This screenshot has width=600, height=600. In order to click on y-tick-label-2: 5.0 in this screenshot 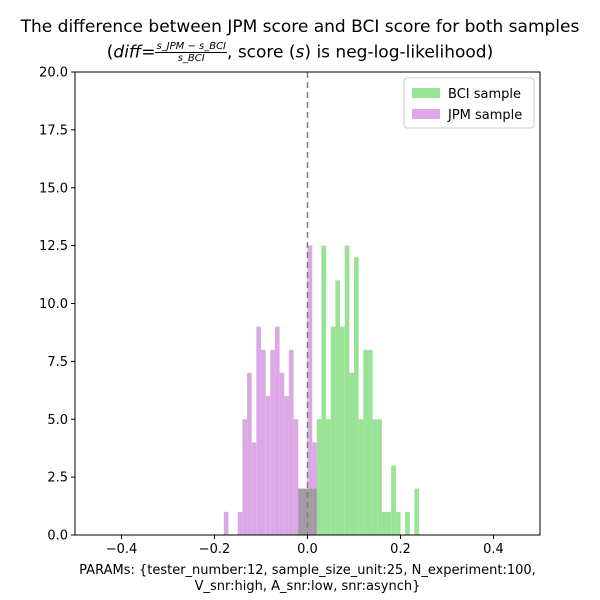, I will do `click(57, 420)`.